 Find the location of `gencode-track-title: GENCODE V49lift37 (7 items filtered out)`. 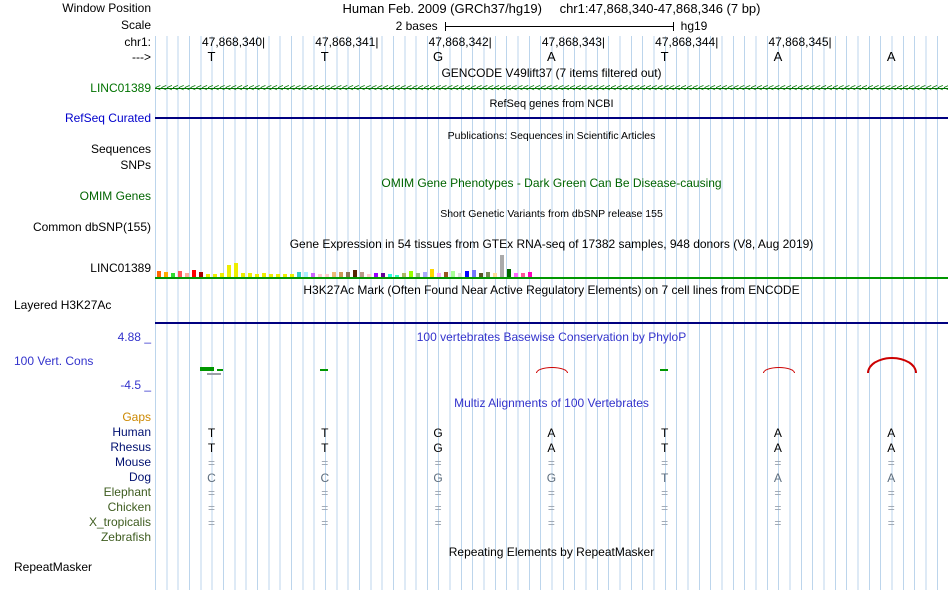

gencode-track-title: GENCODE V49lift37 (7 items filtered out) is located at coordinates (551, 73).